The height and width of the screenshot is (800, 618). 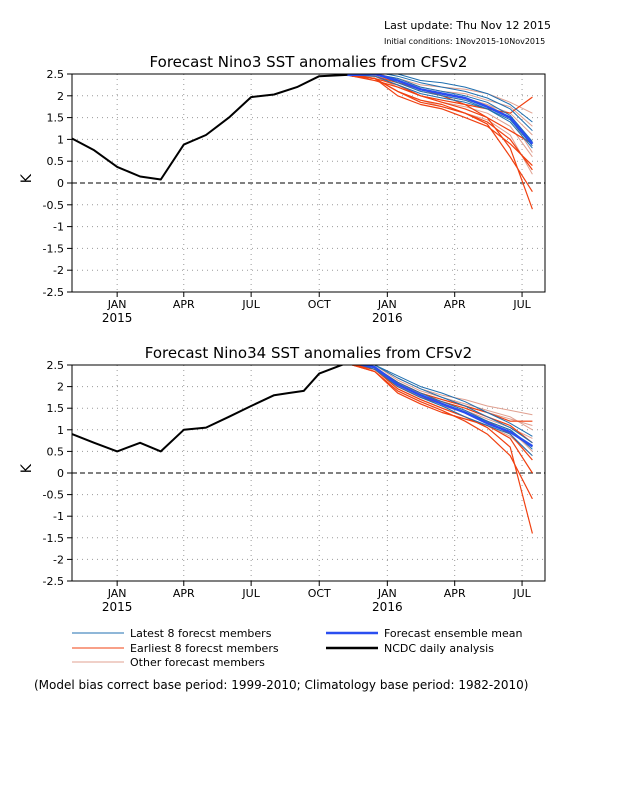 What do you see at coordinates (453, 633) in the screenshot?
I see `legend-mean-label: Forecast ensemble mean` at bounding box center [453, 633].